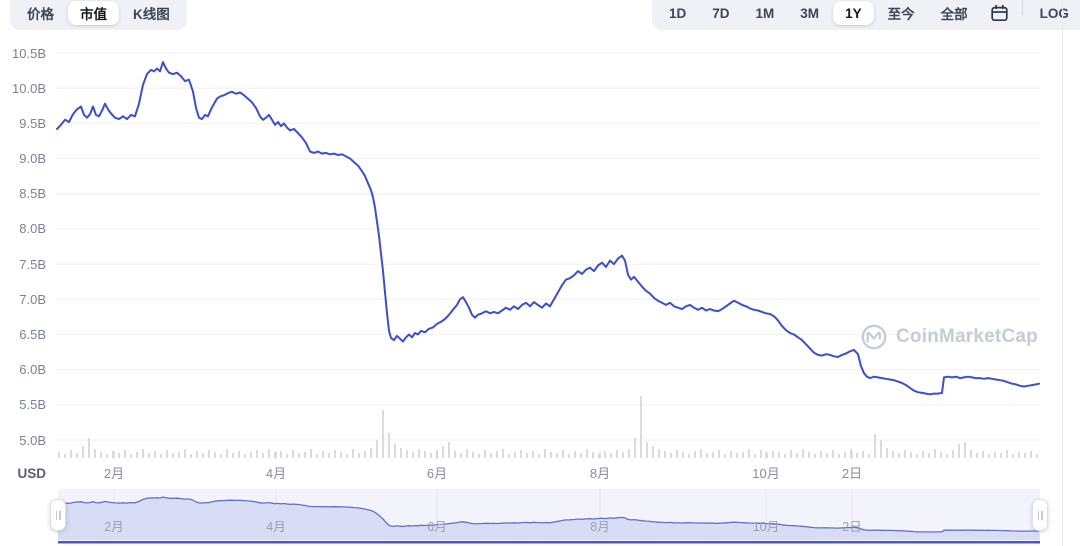 This screenshot has width=1080, height=546. I want to click on y-tick-label: 6.0B, so click(32, 370).